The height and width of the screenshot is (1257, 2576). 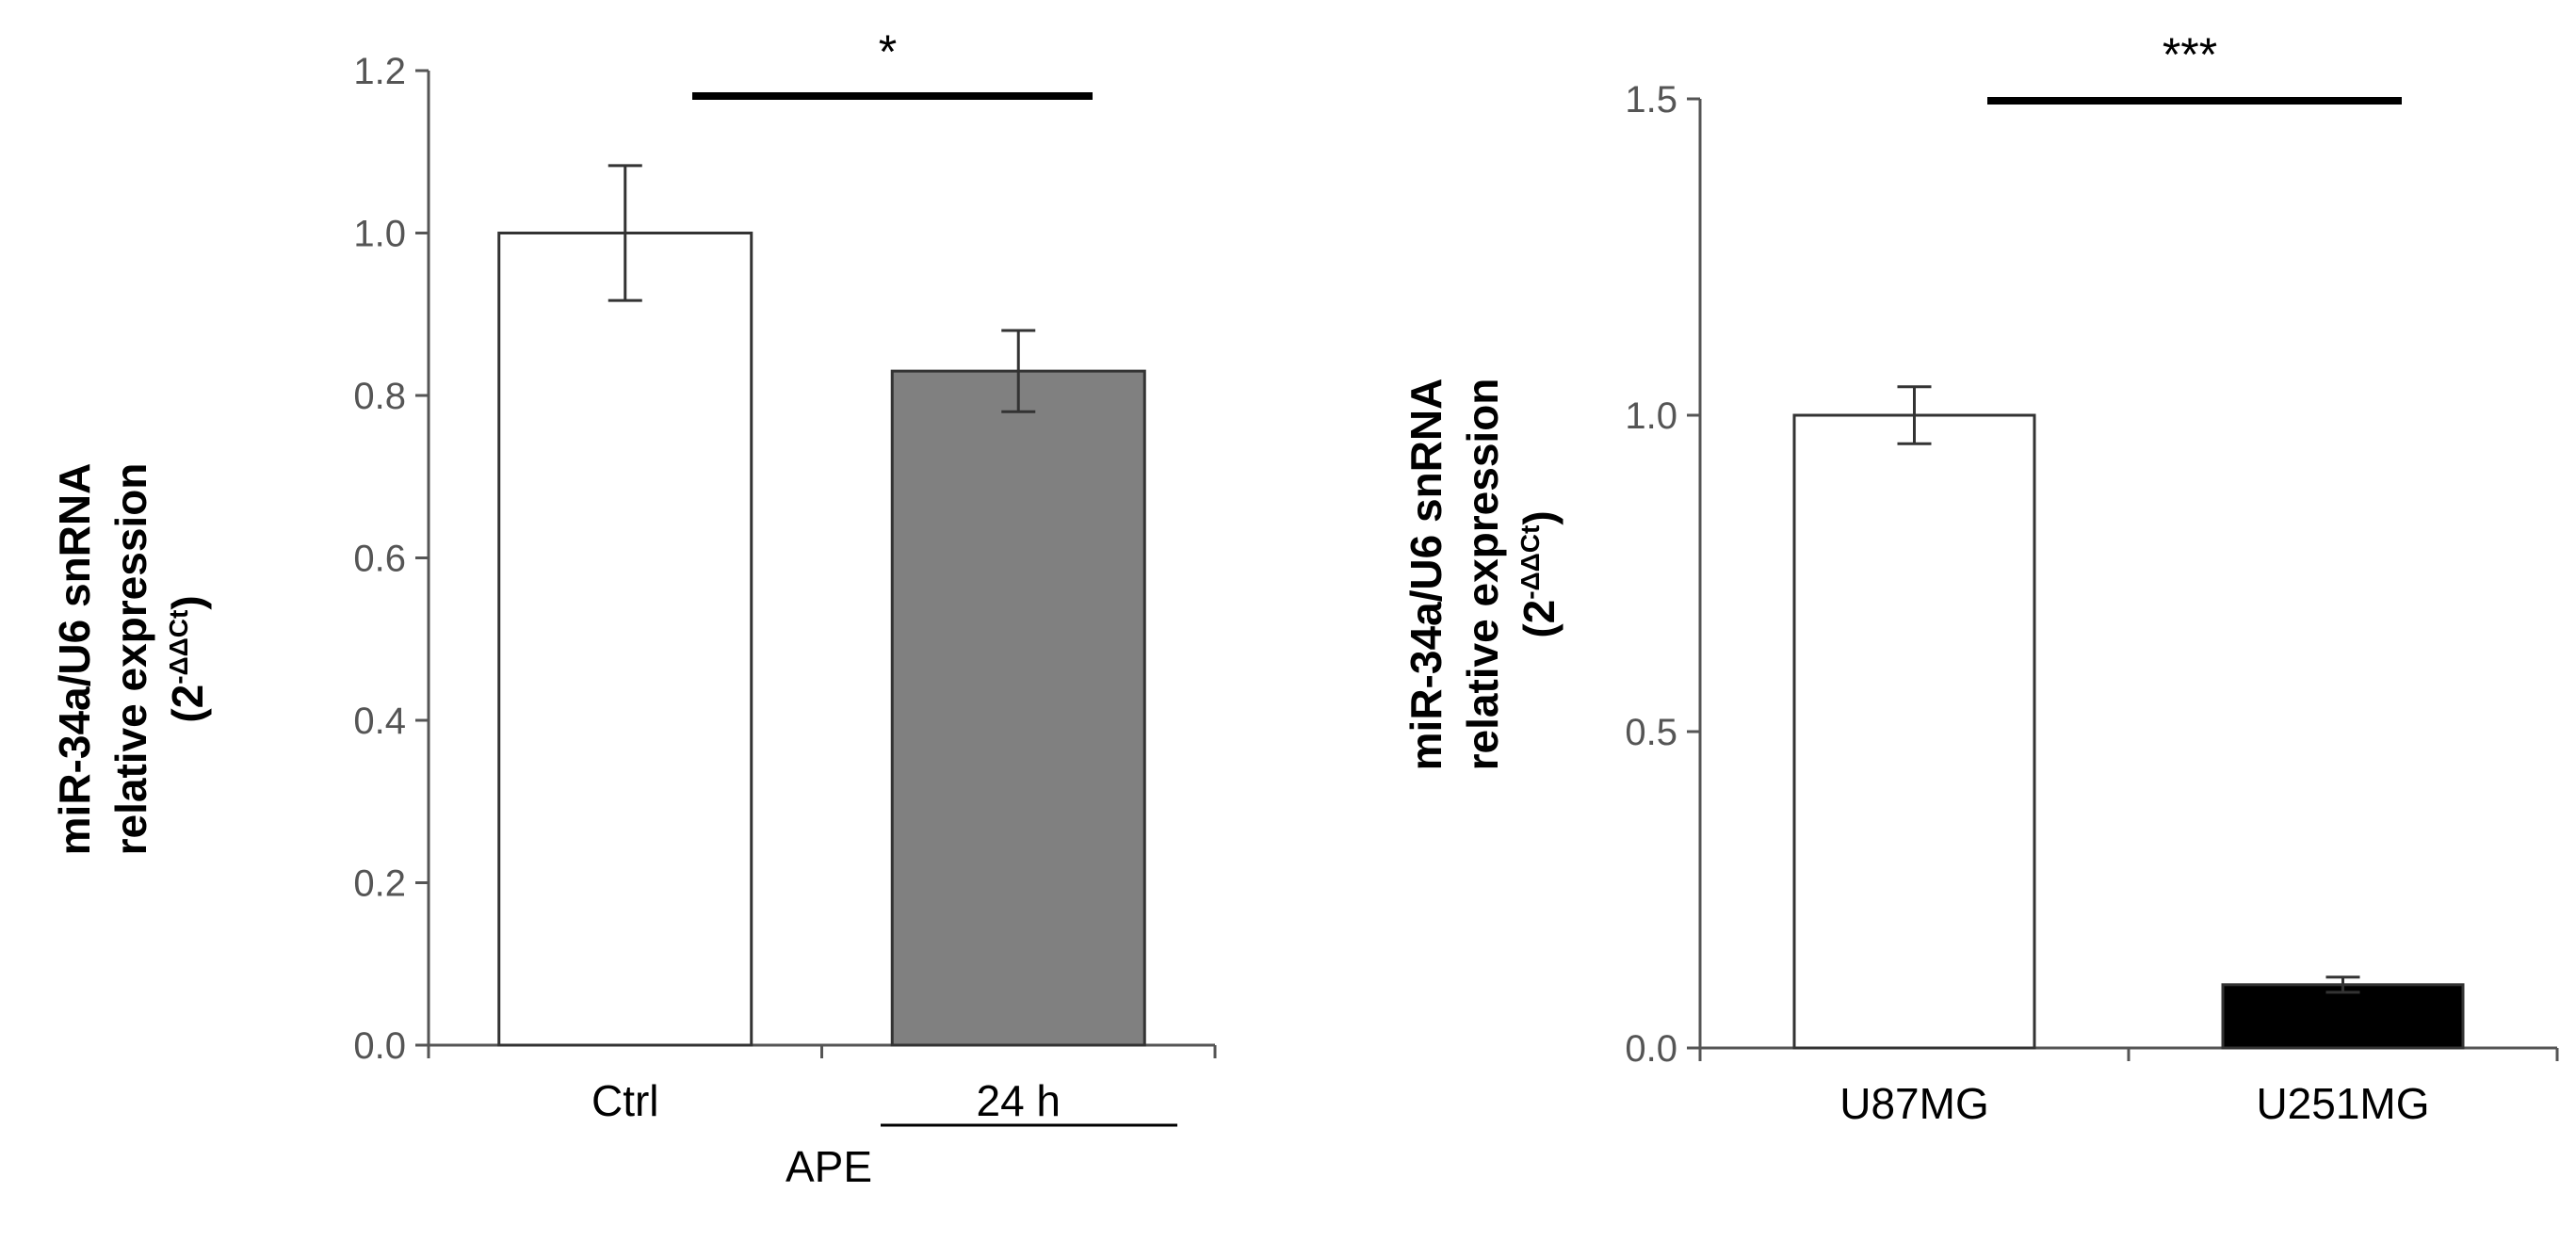 I want to click on significance-marker: *, so click(x=888, y=51).